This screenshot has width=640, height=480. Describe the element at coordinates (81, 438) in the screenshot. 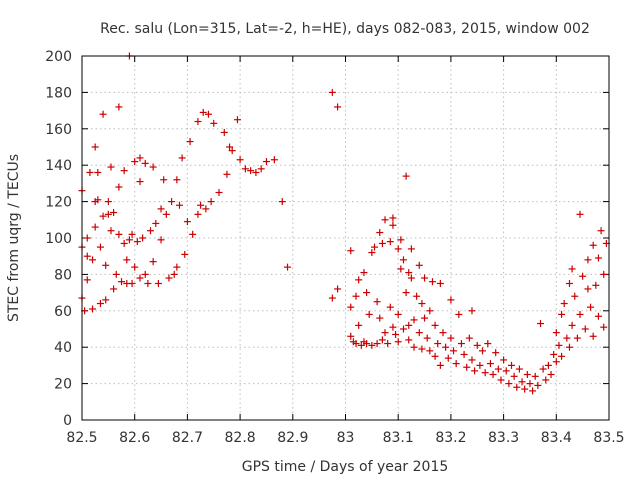

I see `x-tick-label: 82.5` at that location.